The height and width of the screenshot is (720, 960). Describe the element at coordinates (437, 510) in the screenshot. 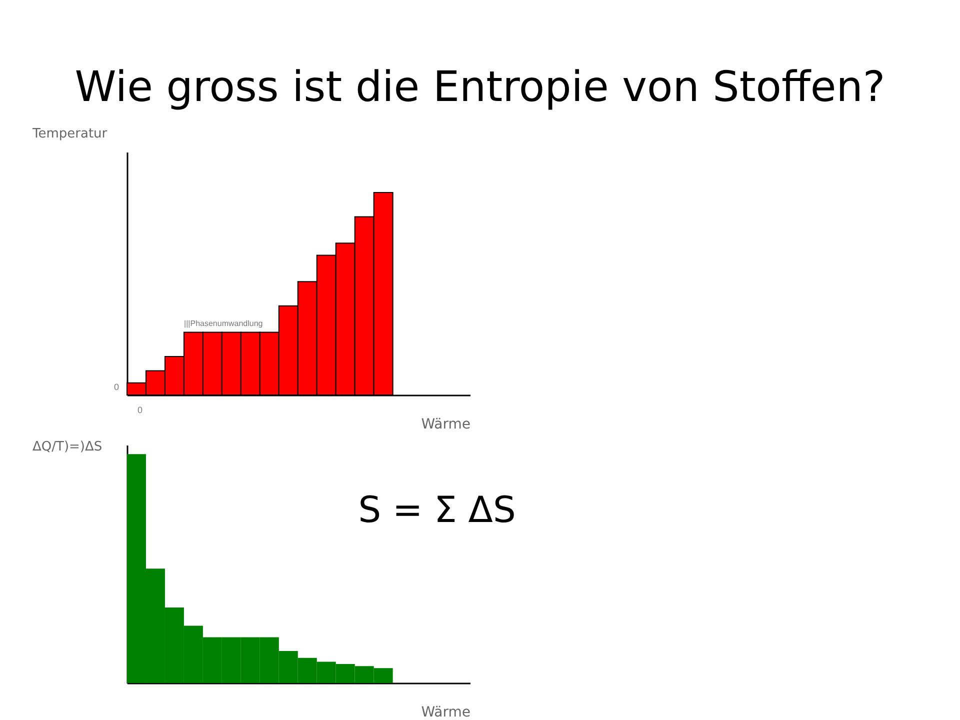

I see `annotation: S = Σ ΔS` at that location.